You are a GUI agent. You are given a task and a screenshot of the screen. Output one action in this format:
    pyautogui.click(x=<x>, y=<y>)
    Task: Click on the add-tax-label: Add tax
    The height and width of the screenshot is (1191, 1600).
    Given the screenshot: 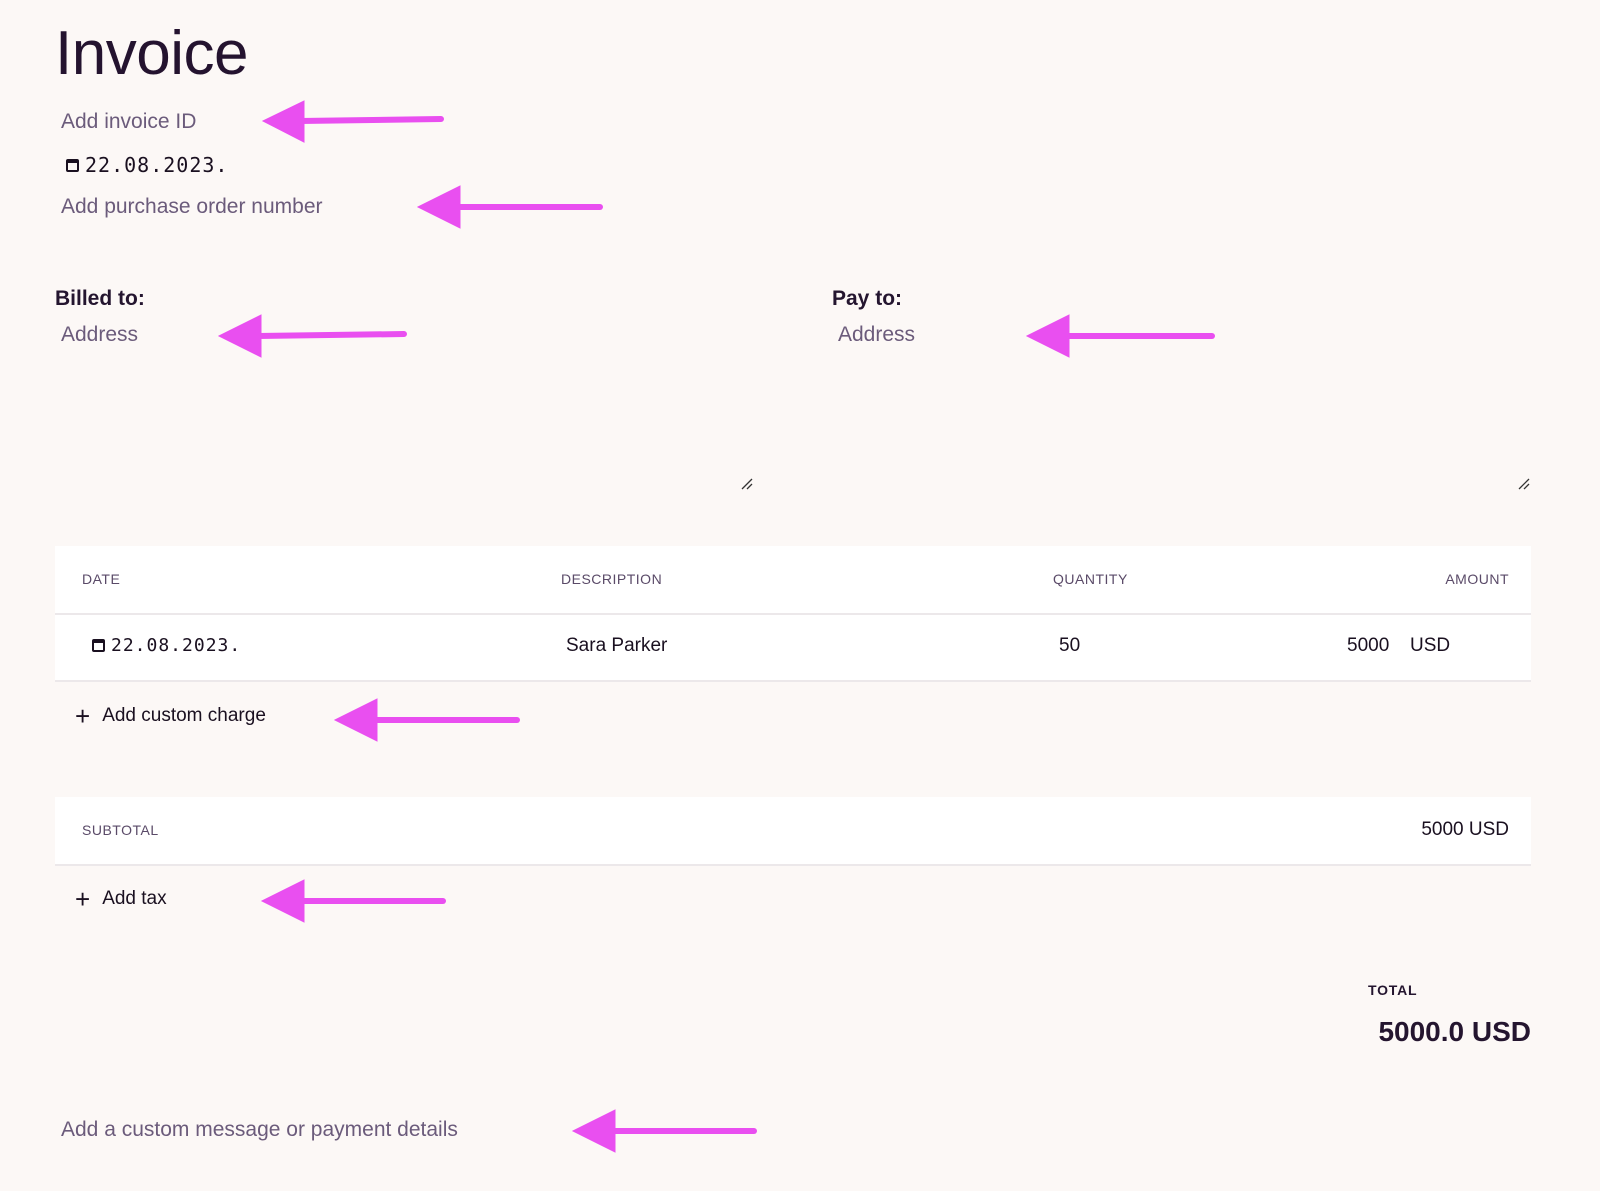 What is the action you would take?
    pyautogui.click(x=134, y=898)
    